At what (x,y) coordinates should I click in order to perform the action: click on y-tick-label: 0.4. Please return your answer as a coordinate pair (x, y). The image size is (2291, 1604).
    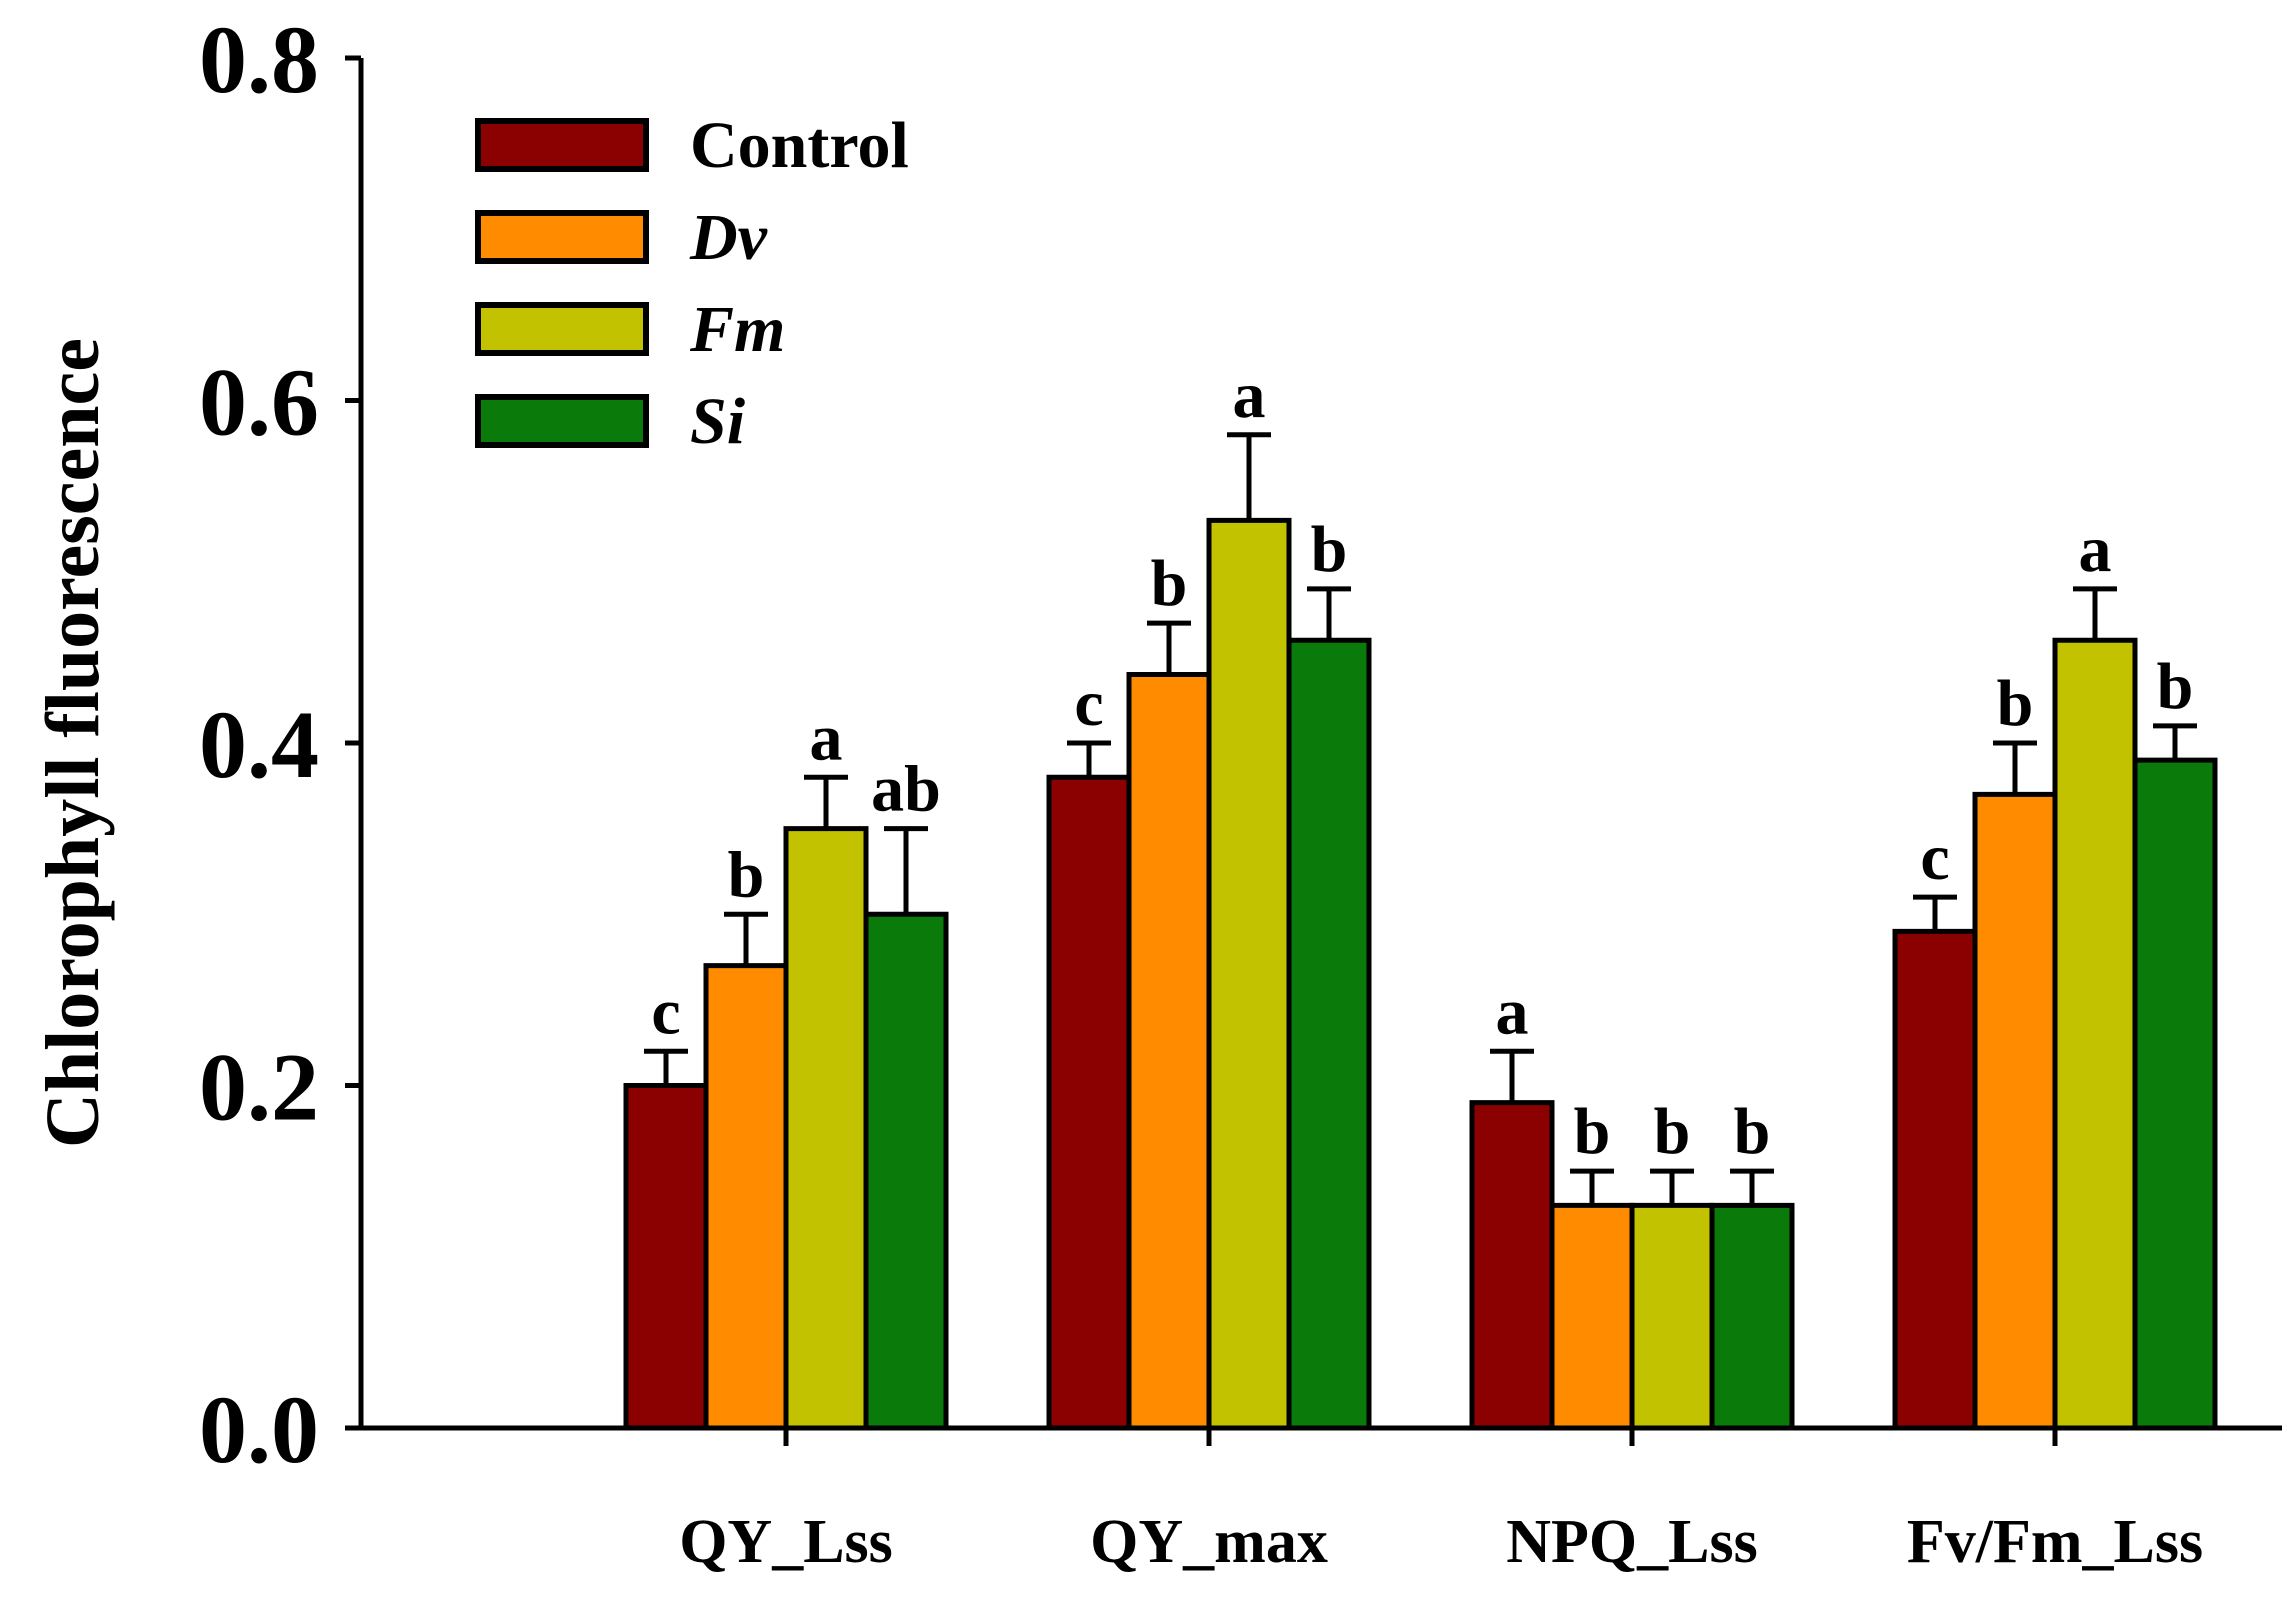
    Looking at the image, I should click on (259, 744).